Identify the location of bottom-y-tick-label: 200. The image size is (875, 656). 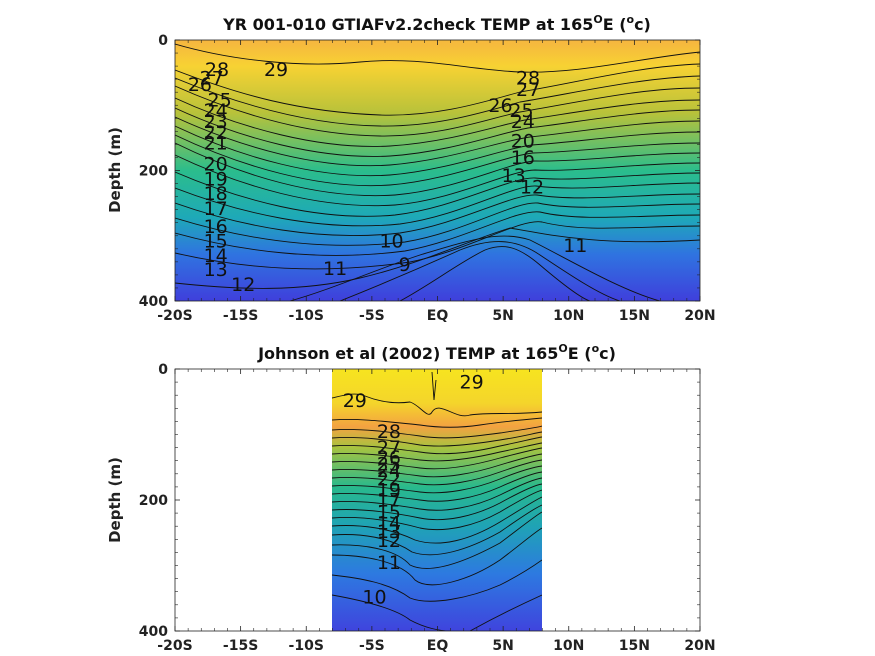
(153, 501).